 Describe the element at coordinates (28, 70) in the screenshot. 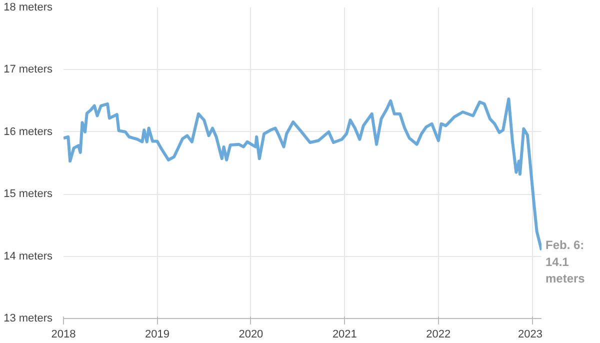

I see `y-tick-label: 17 meters` at that location.